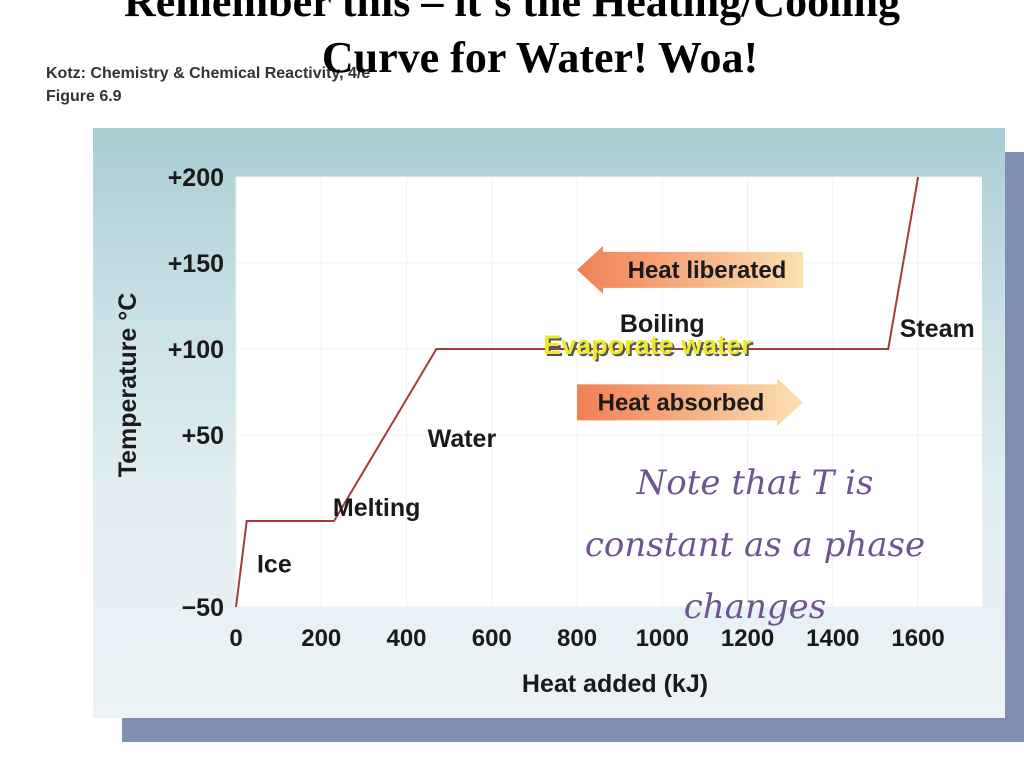 Image resolution: width=1024 pixels, height=768 pixels. Describe the element at coordinates (662, 324) in the screenshot. I see `phase-label-boiling: Boiling` at that location.